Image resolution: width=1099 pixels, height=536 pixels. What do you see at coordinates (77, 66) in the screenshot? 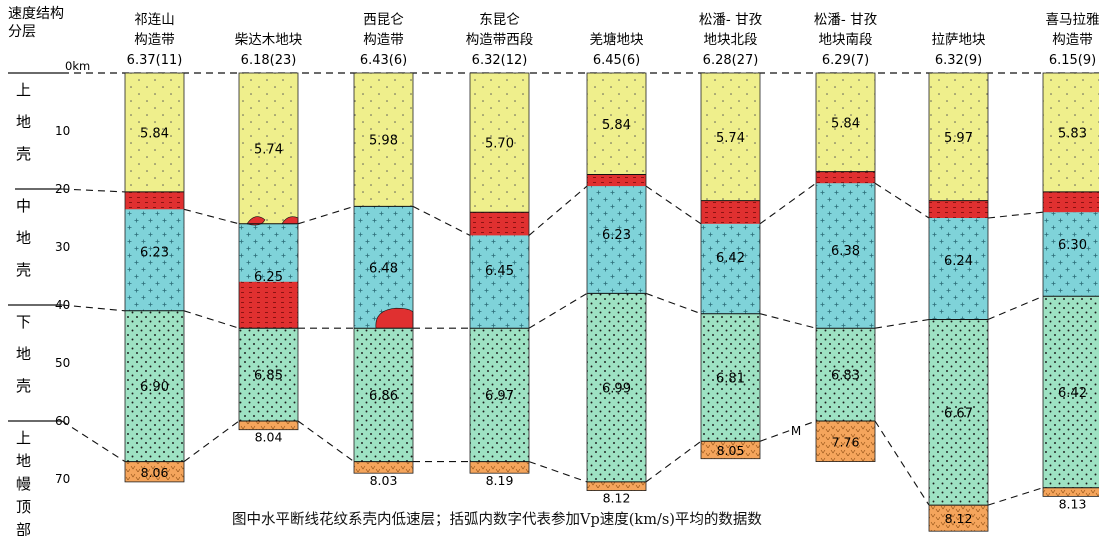
I see `depth-tick-label: 0km` at bounding box center [77, 66].